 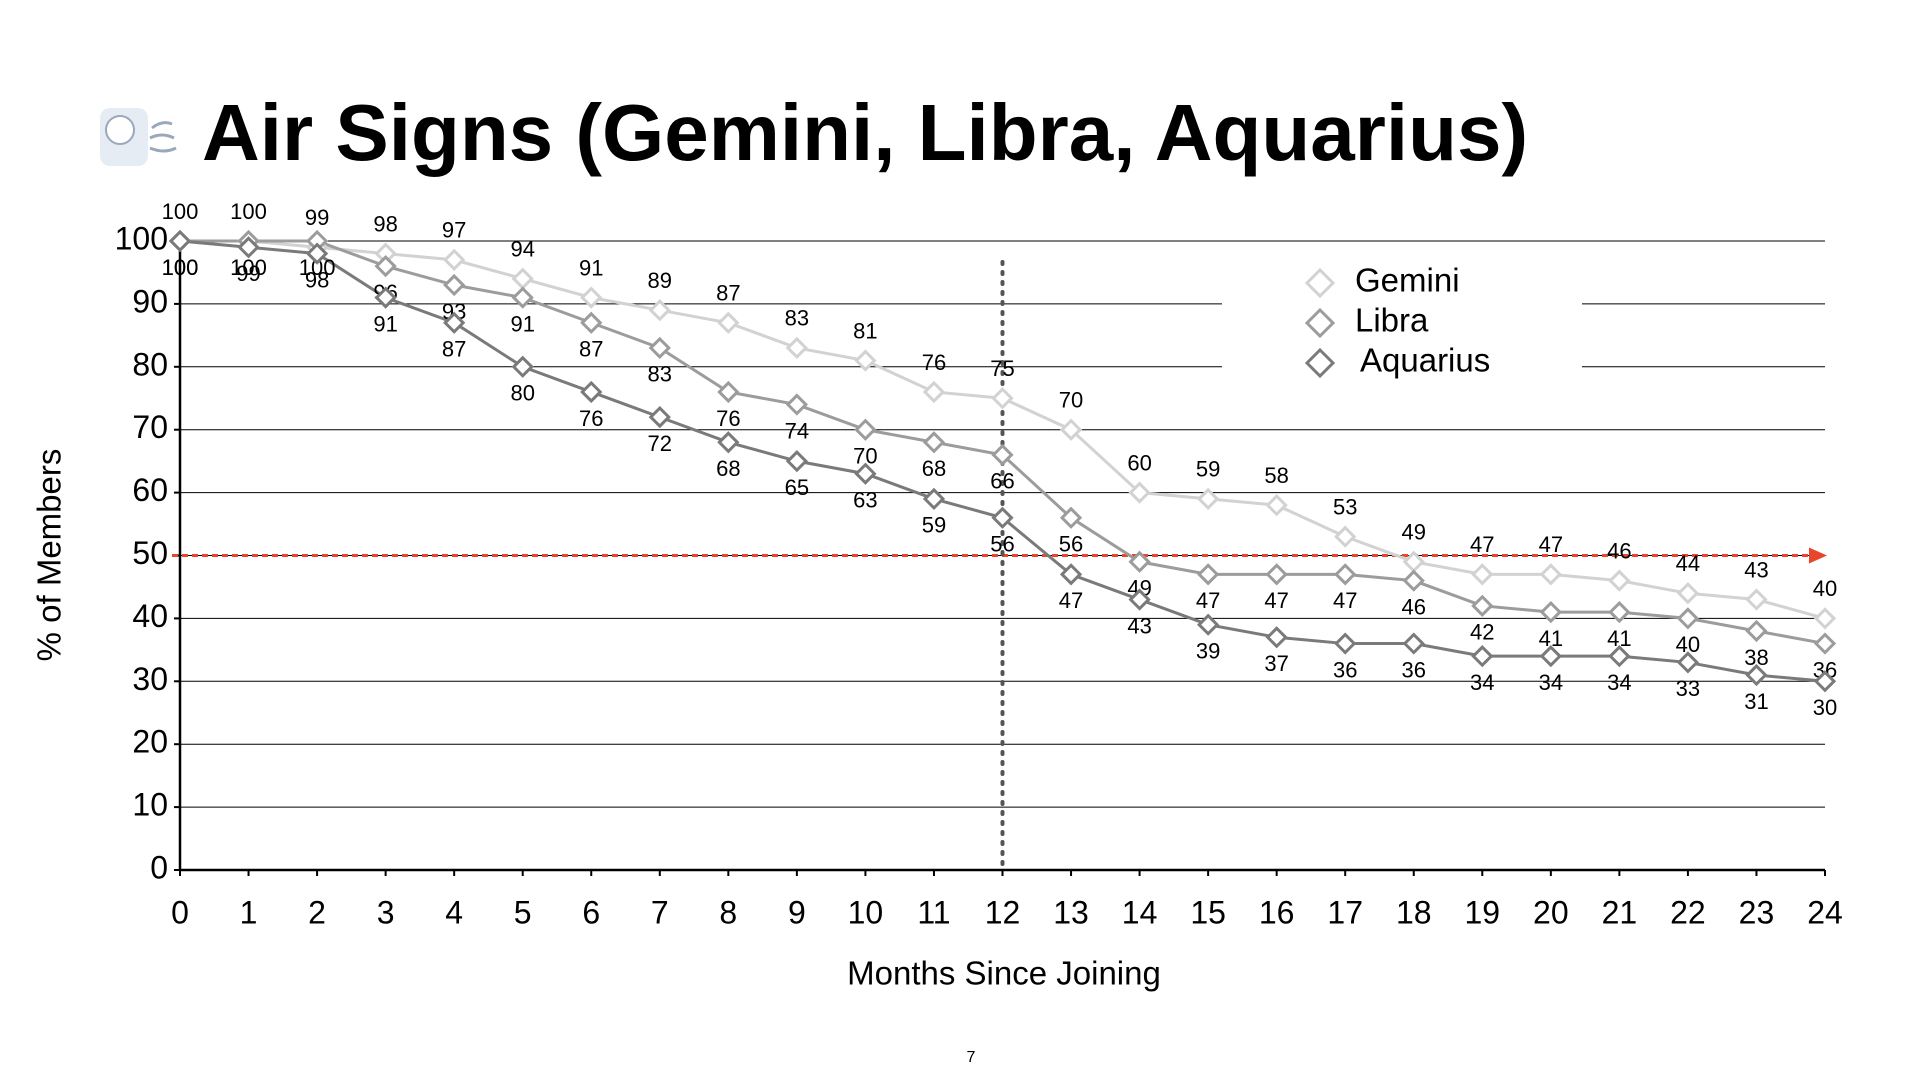 I want to click on reference-arrow, so click(x=1818, y=555).